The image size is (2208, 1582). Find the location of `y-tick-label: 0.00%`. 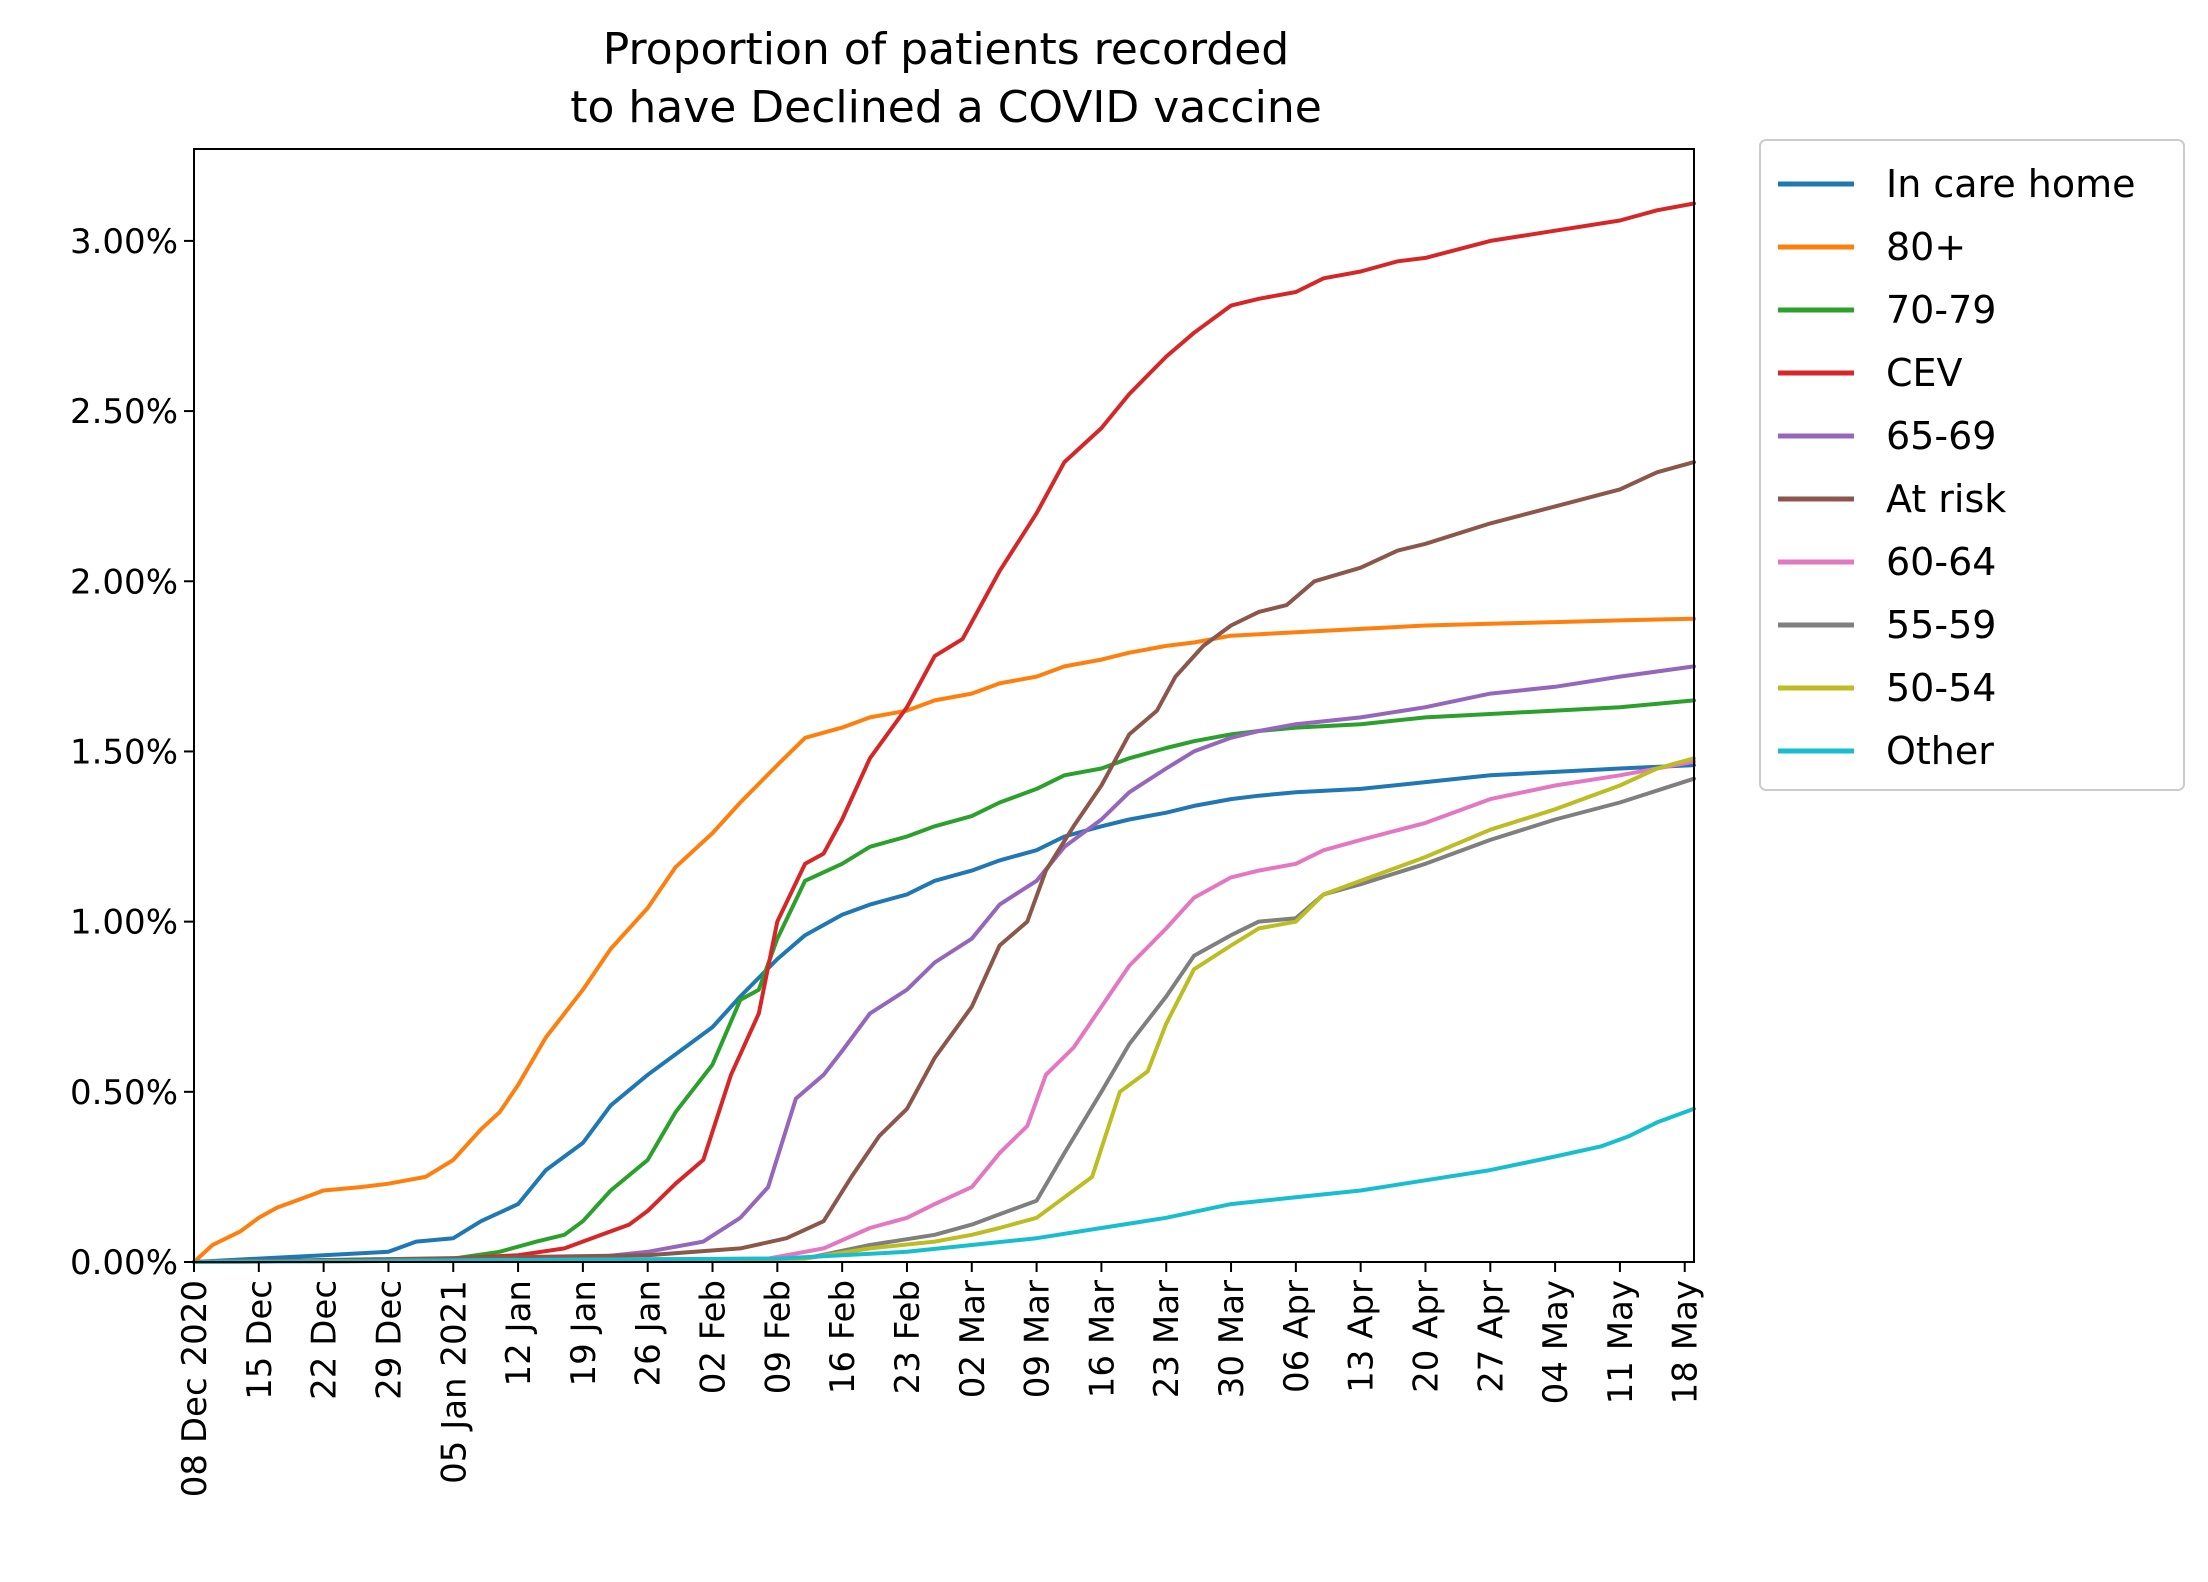

y-tick-label: 0.00% is located at coordinates (124, 1263).